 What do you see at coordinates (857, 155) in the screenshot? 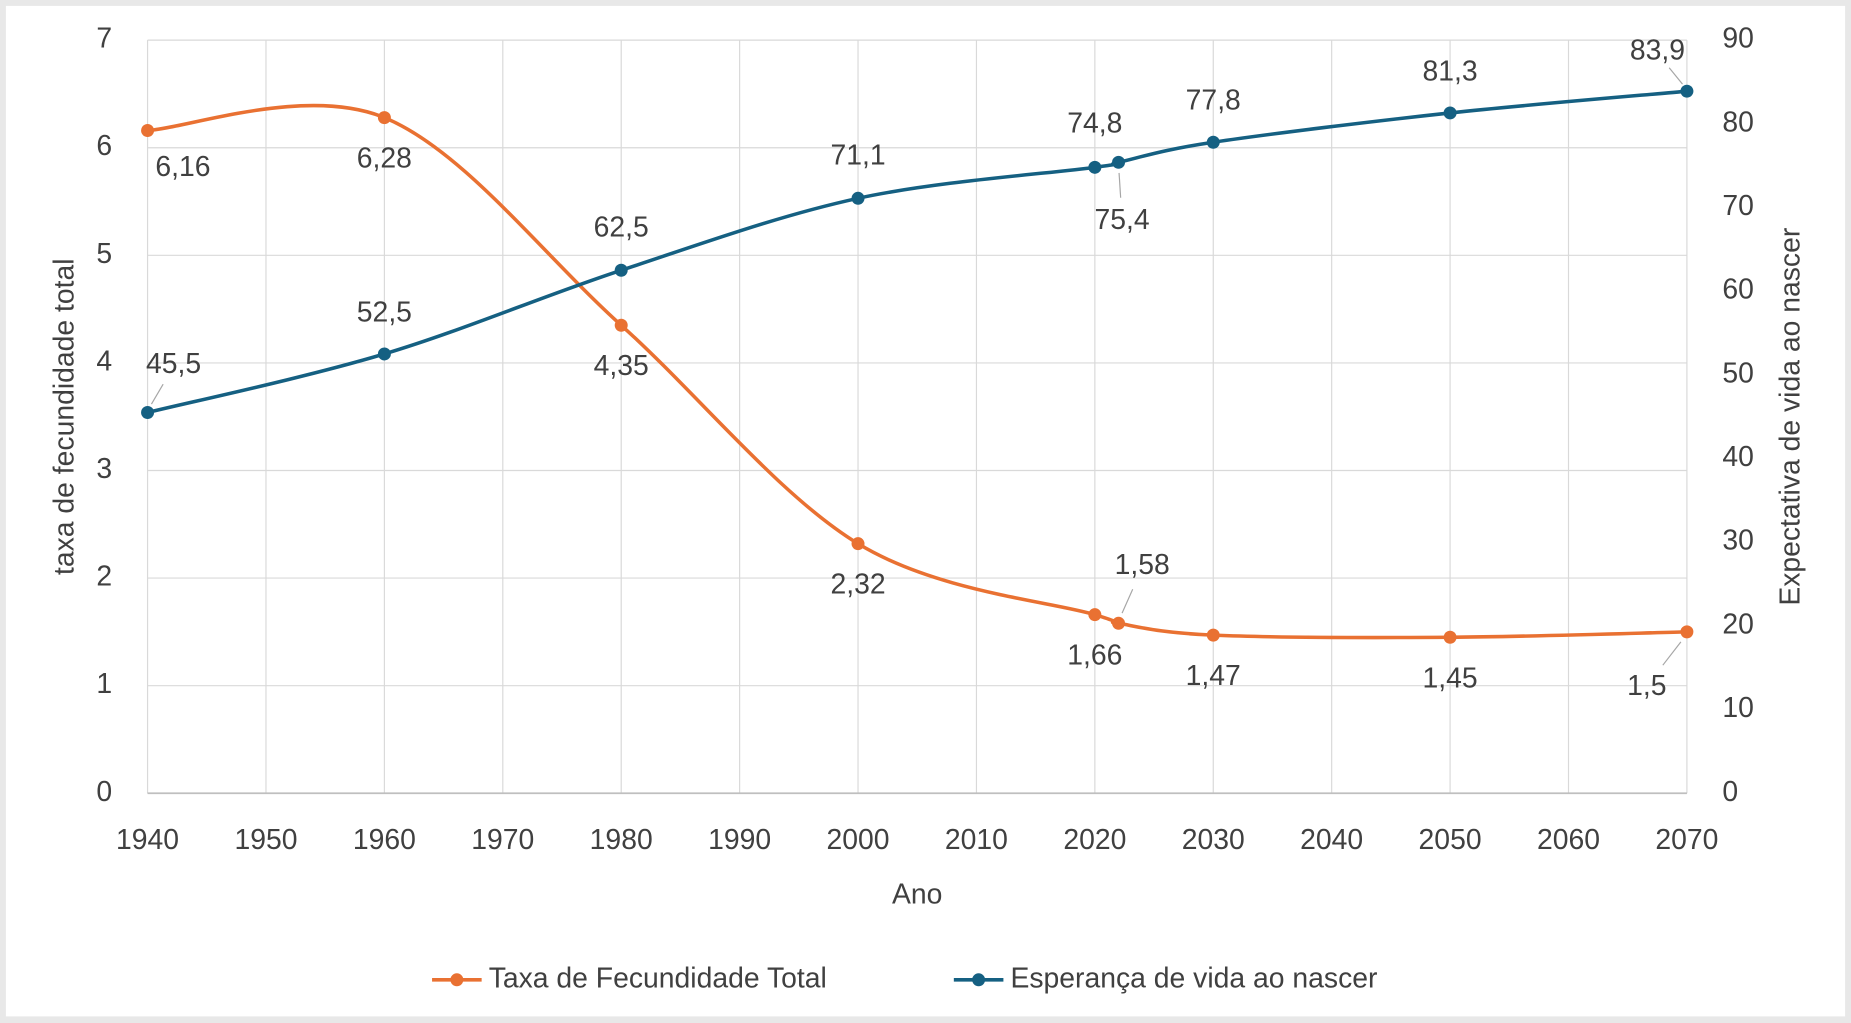
I see `data-label: 71,1` at bounding box center [857, 155].